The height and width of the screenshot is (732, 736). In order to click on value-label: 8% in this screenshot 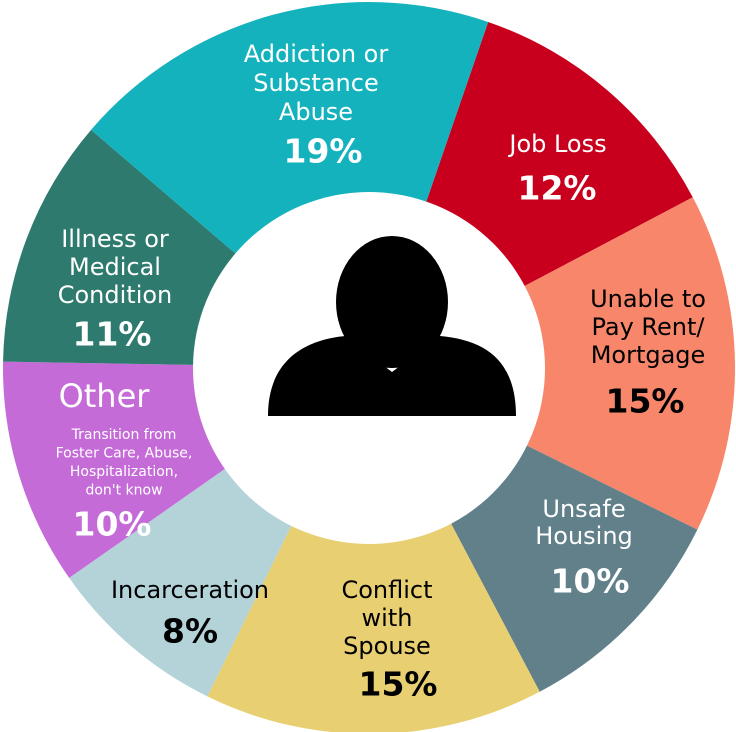, I will do `click(190, 631)`.